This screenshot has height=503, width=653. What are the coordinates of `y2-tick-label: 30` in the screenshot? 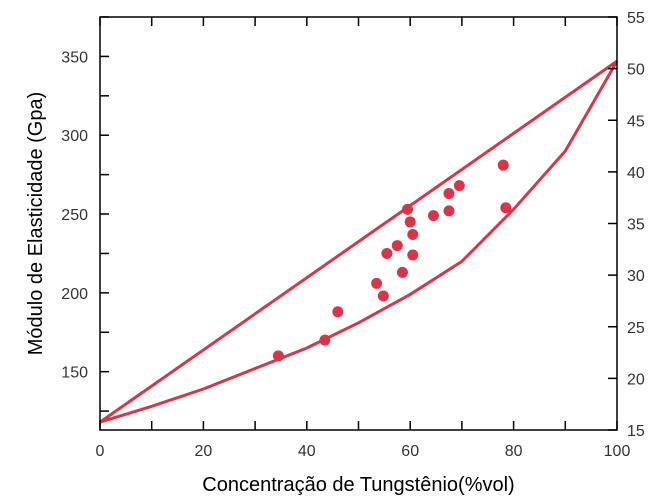 It's located at (636, 276).